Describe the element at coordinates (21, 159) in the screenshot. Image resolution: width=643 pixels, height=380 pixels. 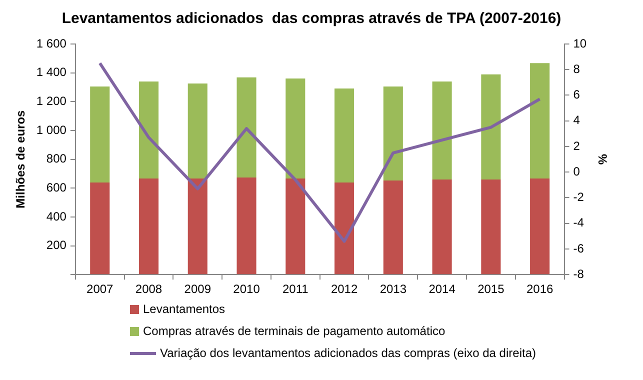
I see `y-axis-title: Milhões de euros` at that location.